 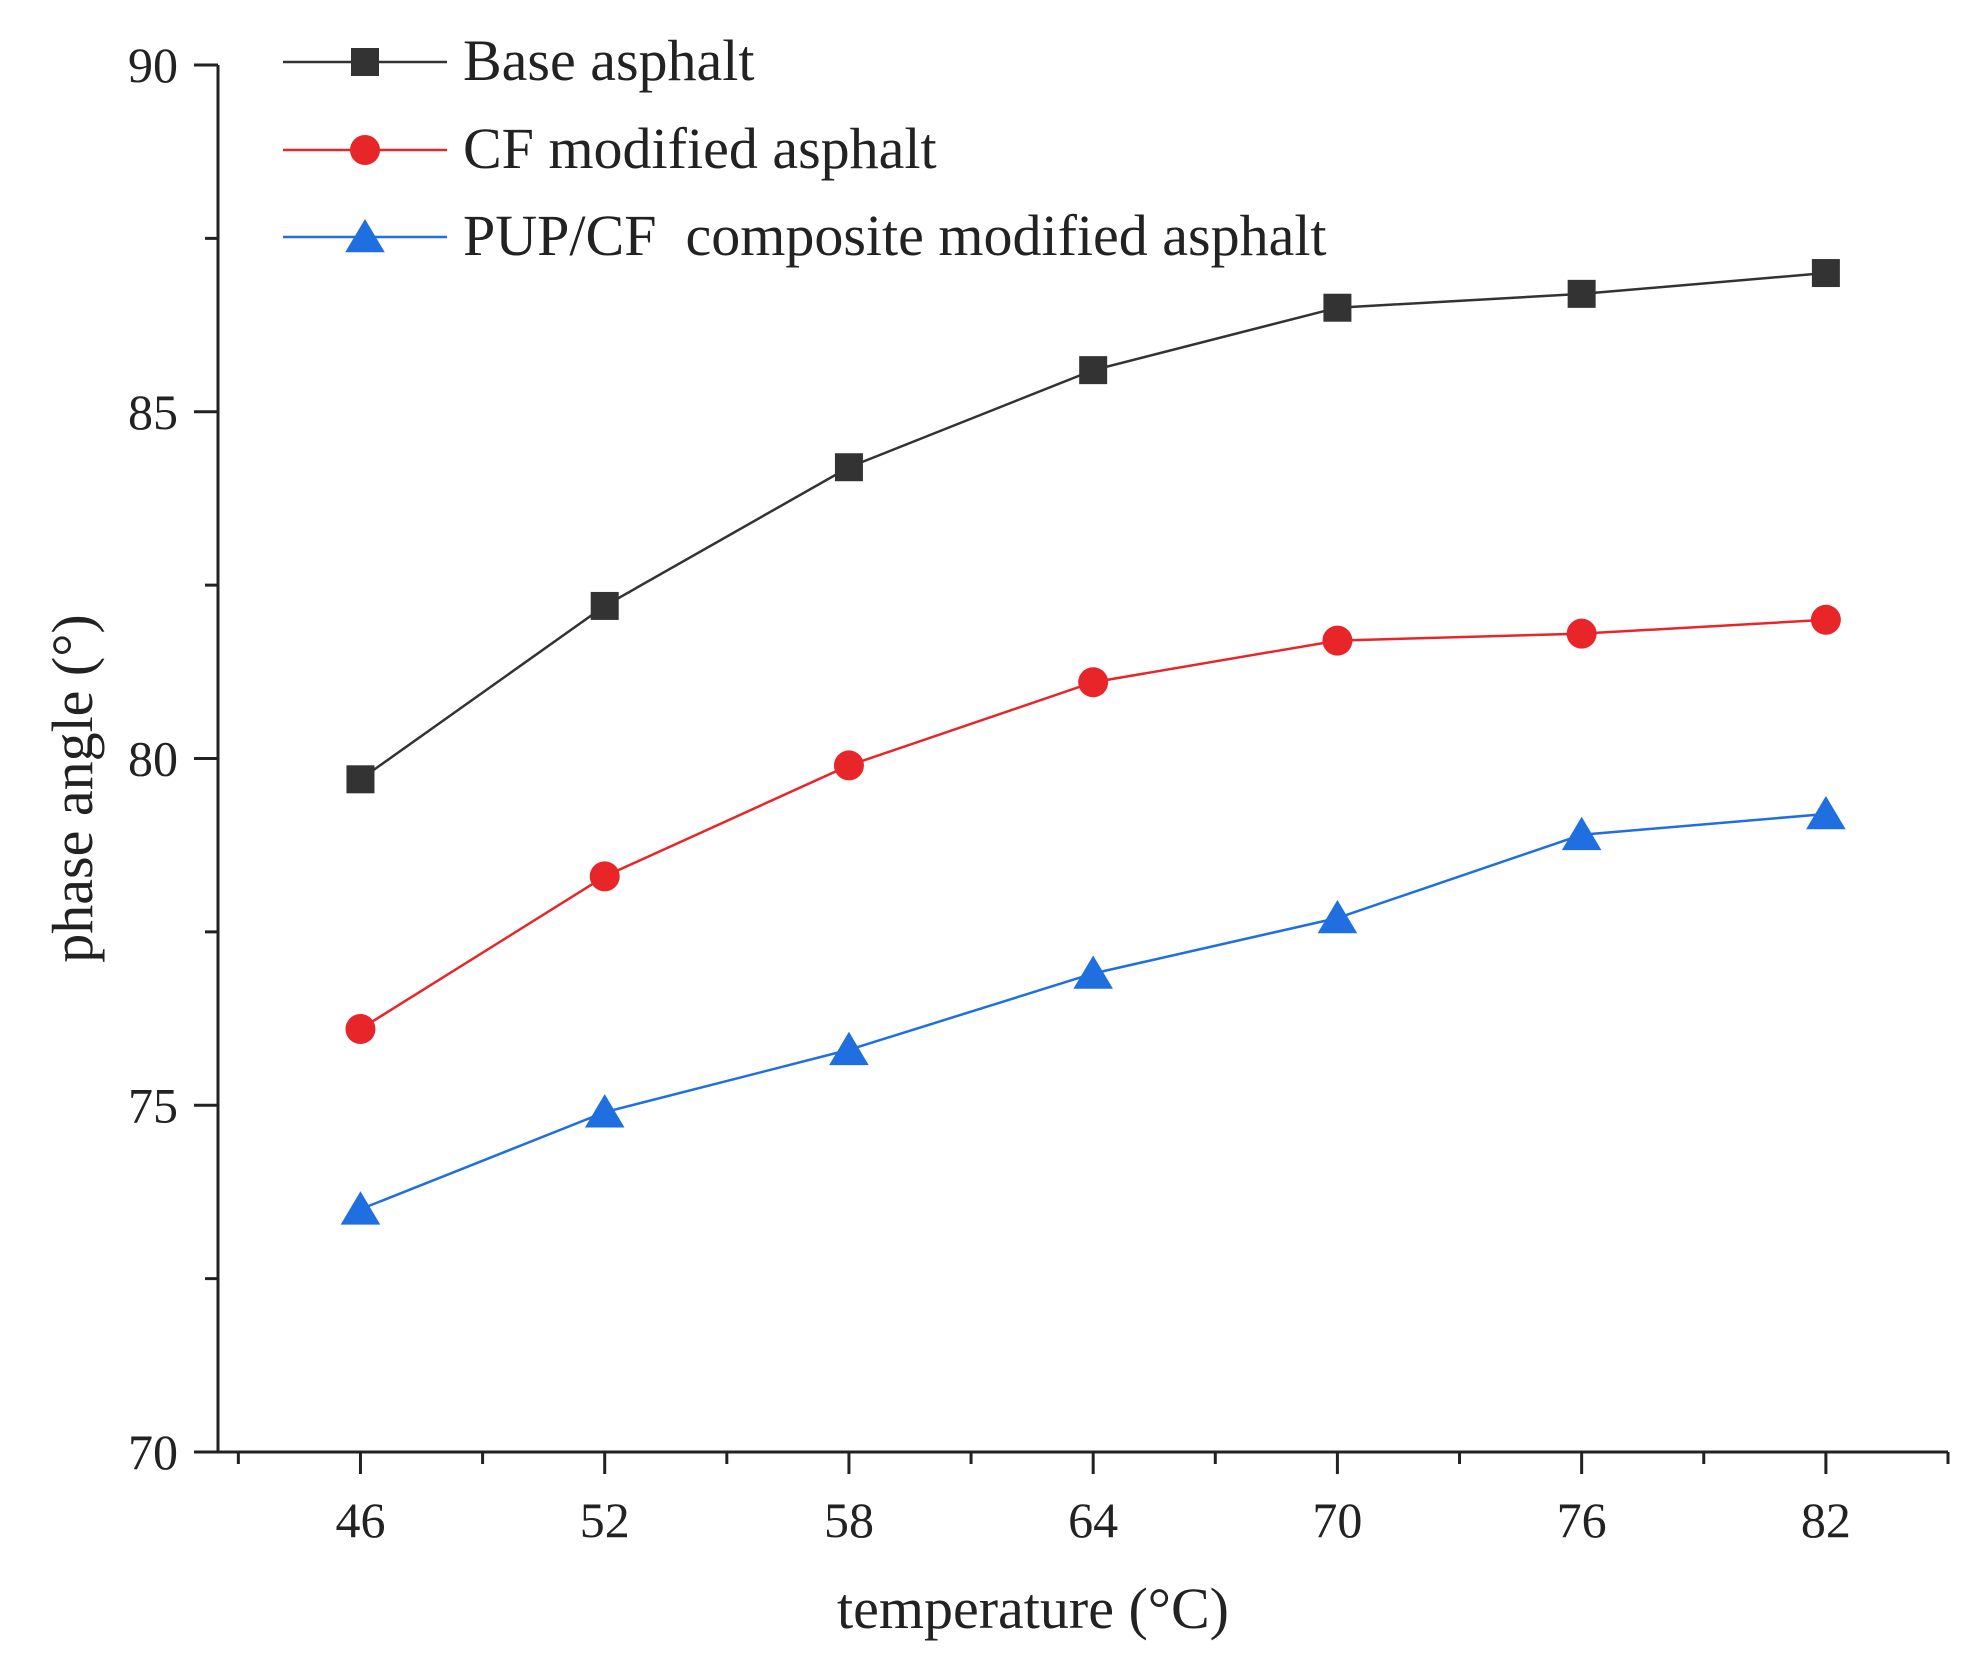 I want to click on legend-item: CF modified asphalt, so click(x=610, y=148).